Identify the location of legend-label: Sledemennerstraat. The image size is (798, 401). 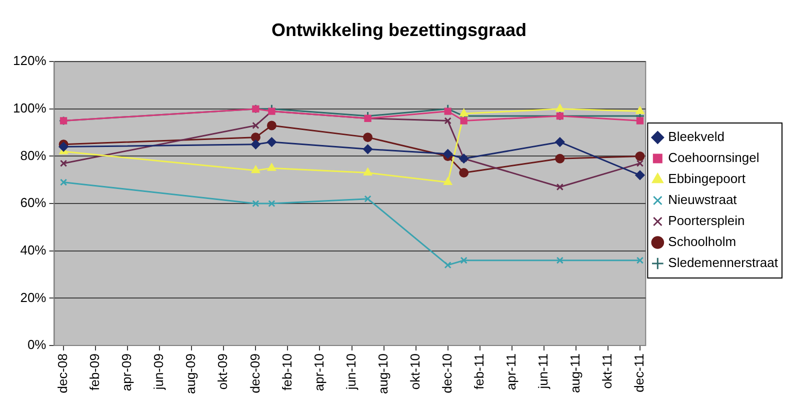
(723, 262).